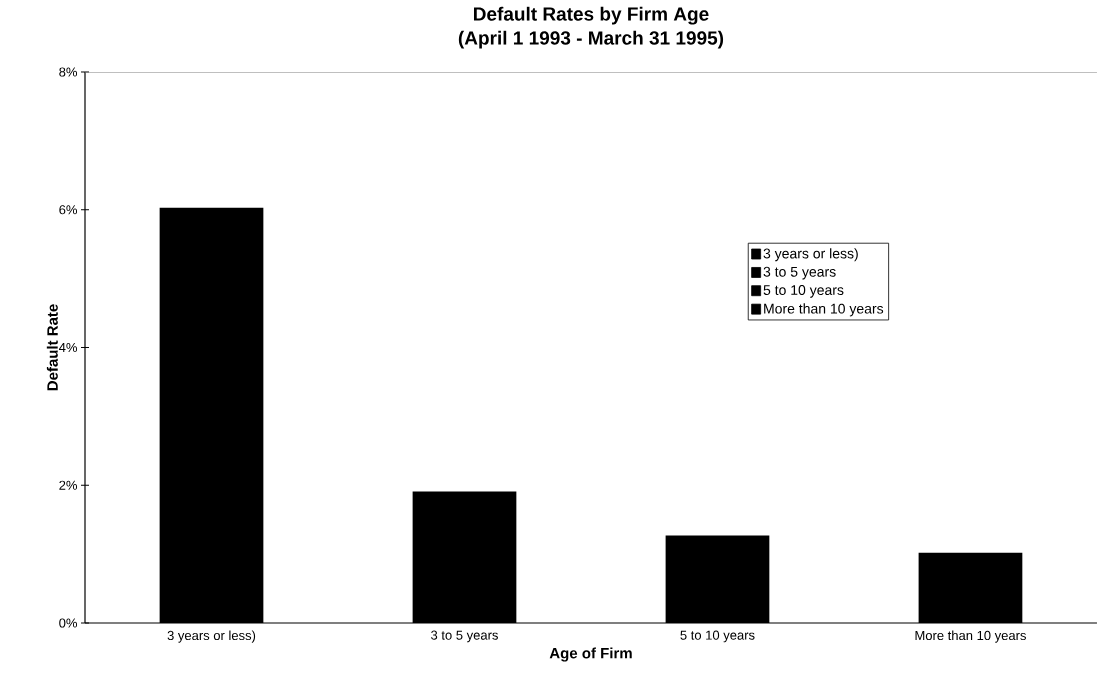  What do you see at coordinates (68, 623) in the screenshot?
I see `y-tick-label: 0%` at bounding box center [68, 623].